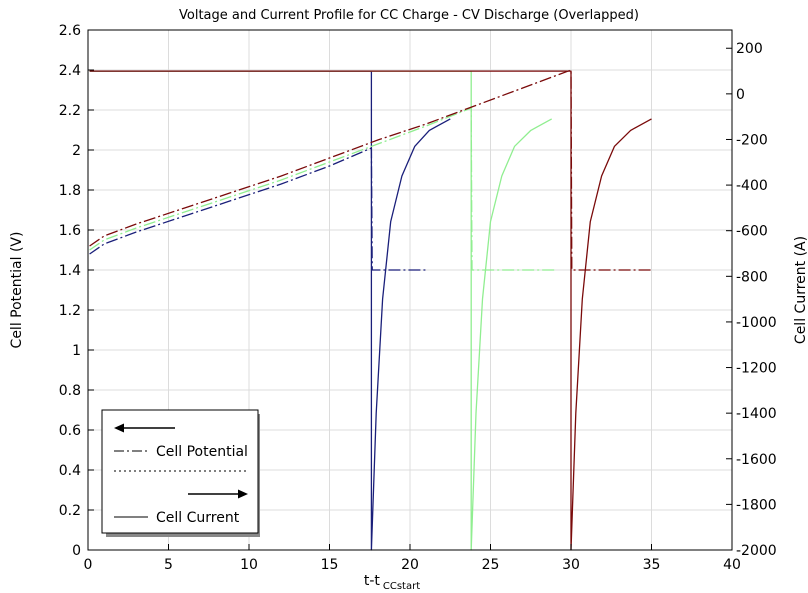  I want to click on left-y-tick-label: 0.8, so click(70, 391).